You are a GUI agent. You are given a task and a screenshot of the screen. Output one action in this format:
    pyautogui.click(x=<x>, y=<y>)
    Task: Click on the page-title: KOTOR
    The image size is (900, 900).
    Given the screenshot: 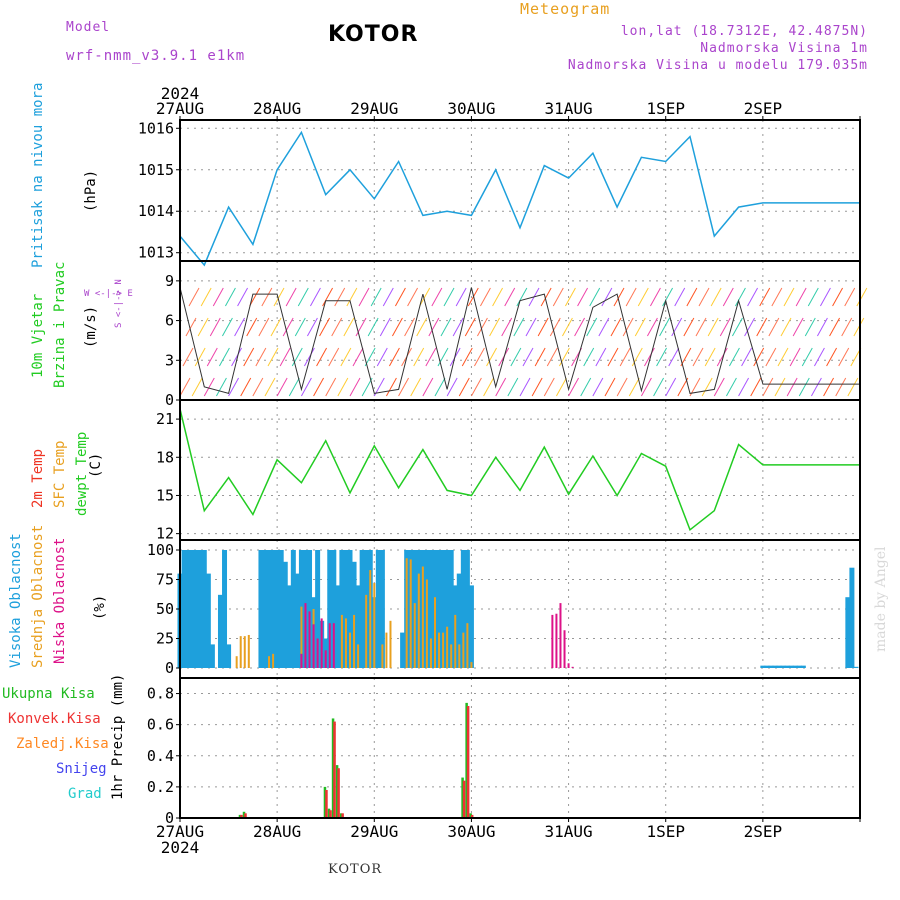 What is the action you would take?
    pyautogui.click(x=373, y=34)
    